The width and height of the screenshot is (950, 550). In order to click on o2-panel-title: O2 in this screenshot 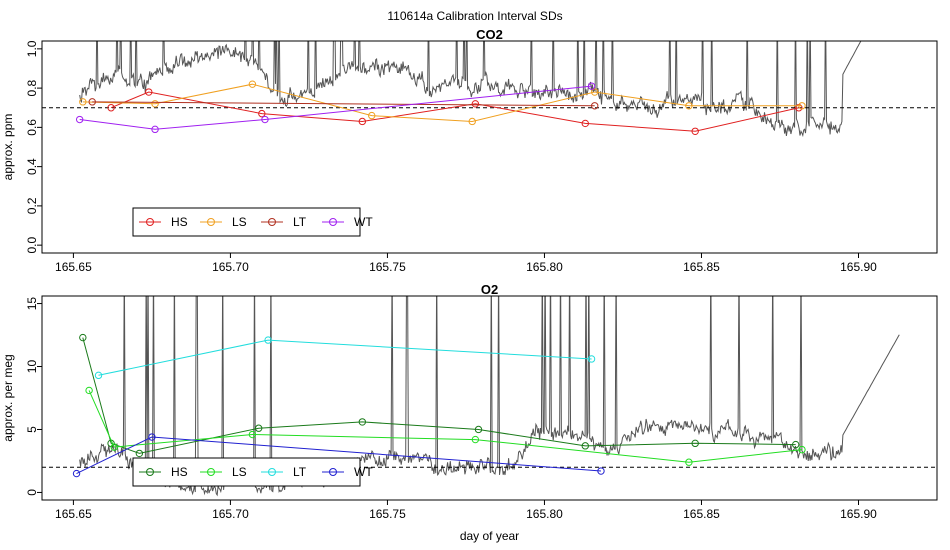, I will do `click(489, 289)`.